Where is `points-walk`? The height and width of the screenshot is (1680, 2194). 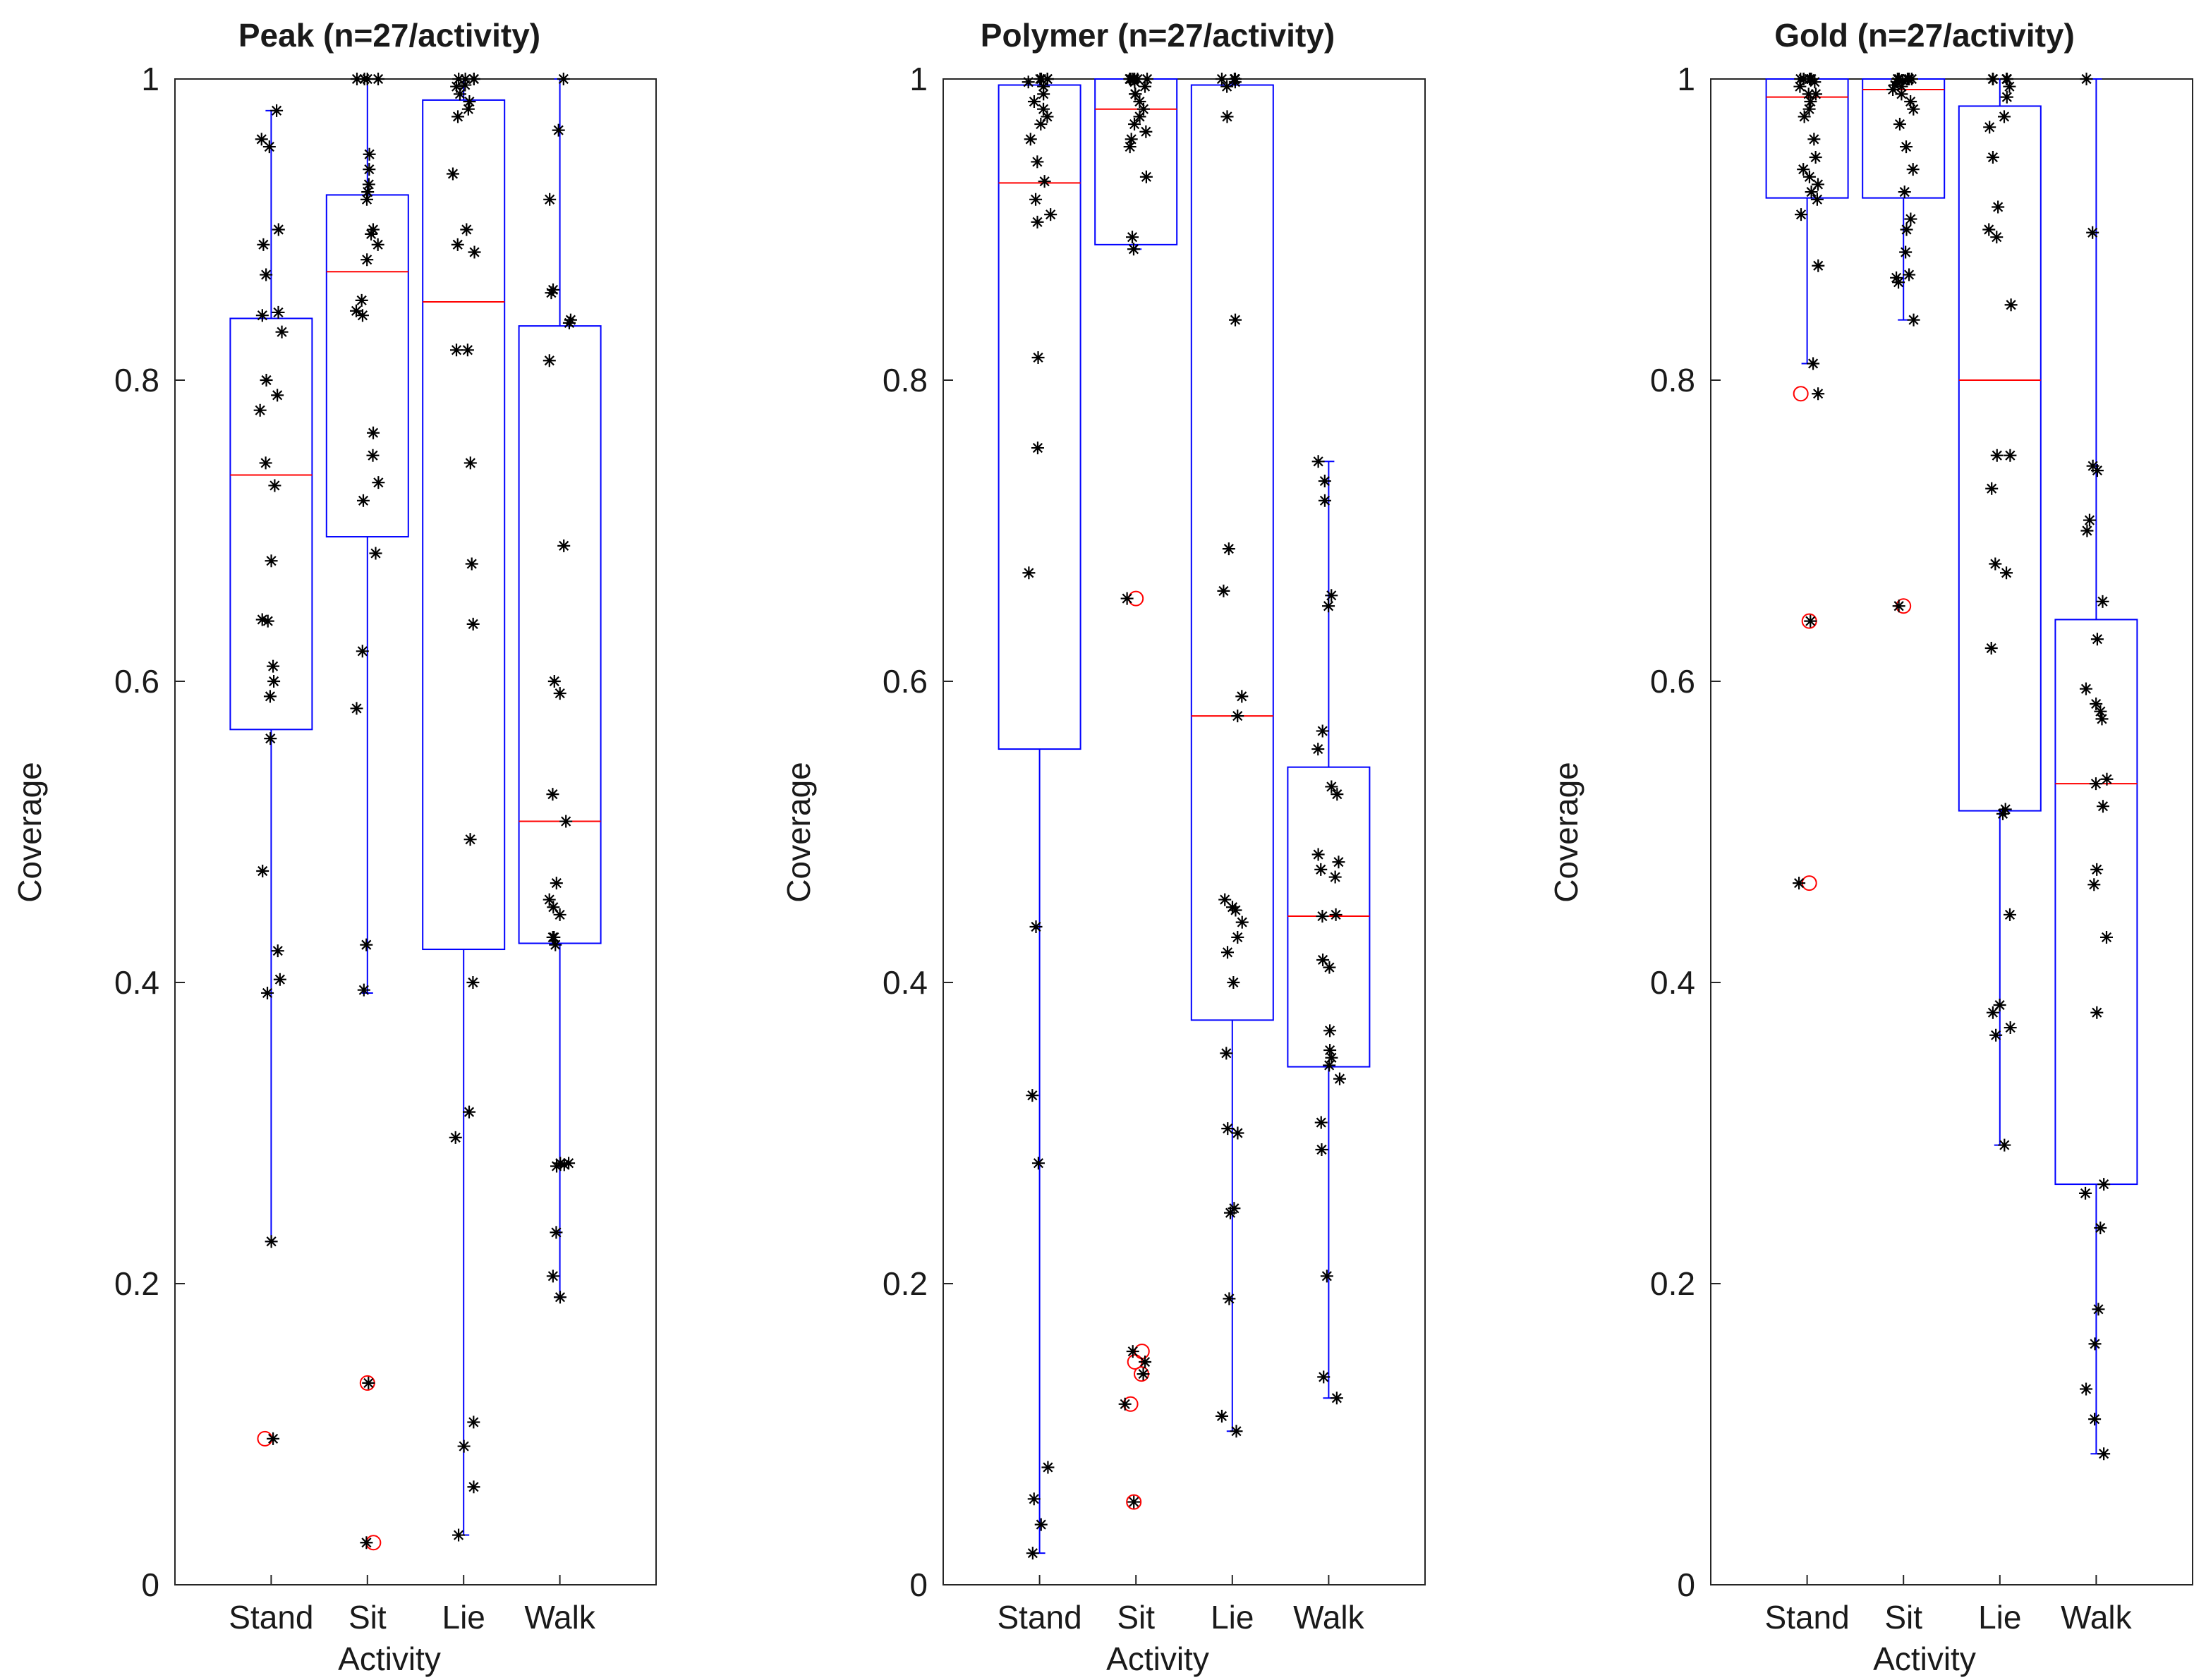
points-walk is located at coordinates (560, 688).